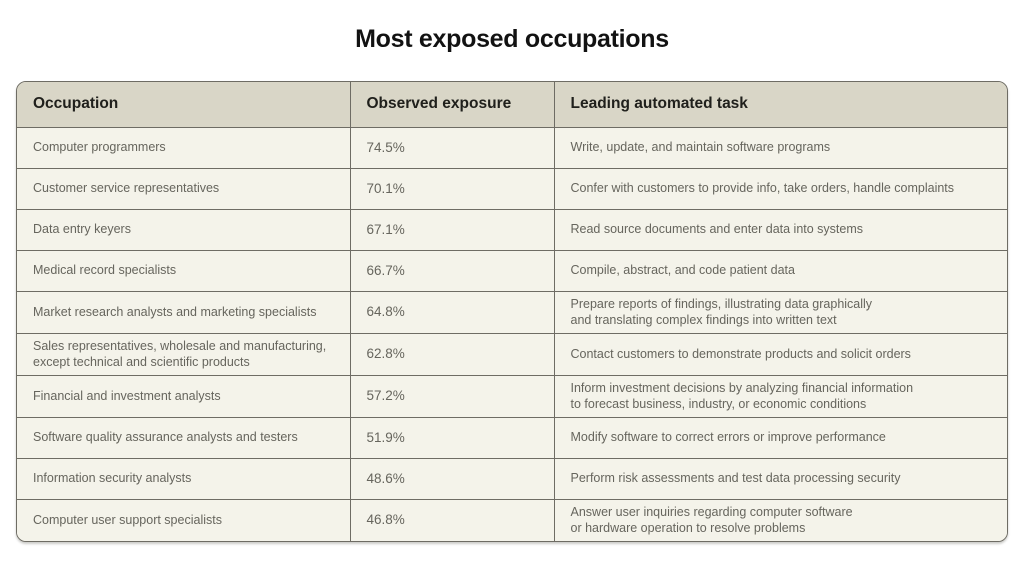  What do you see at coordinates (184, 270) in the screenshot?
I see `occupation-cell: Medical record specialists` at bounding box center [184, 270].